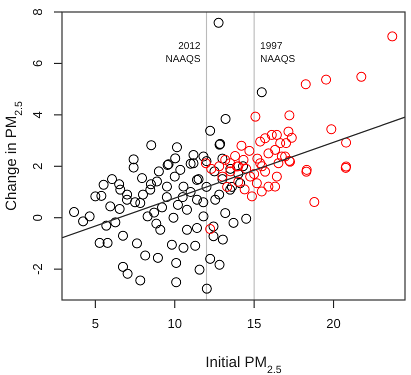 This screenshot has width=411, height=375. What do you see at coordinates (95, 323) in the screenshot?
I see `x-tick-label: 5` at bounding box center [95, 323].